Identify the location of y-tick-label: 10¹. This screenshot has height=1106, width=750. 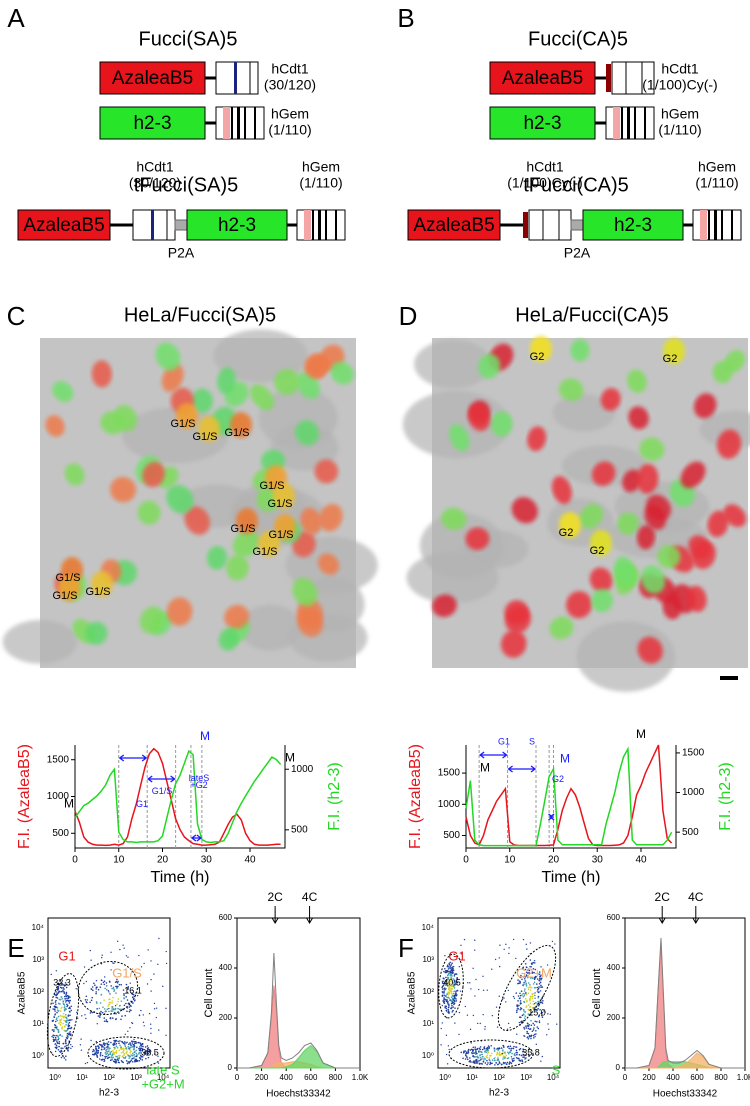
(38, 1023).